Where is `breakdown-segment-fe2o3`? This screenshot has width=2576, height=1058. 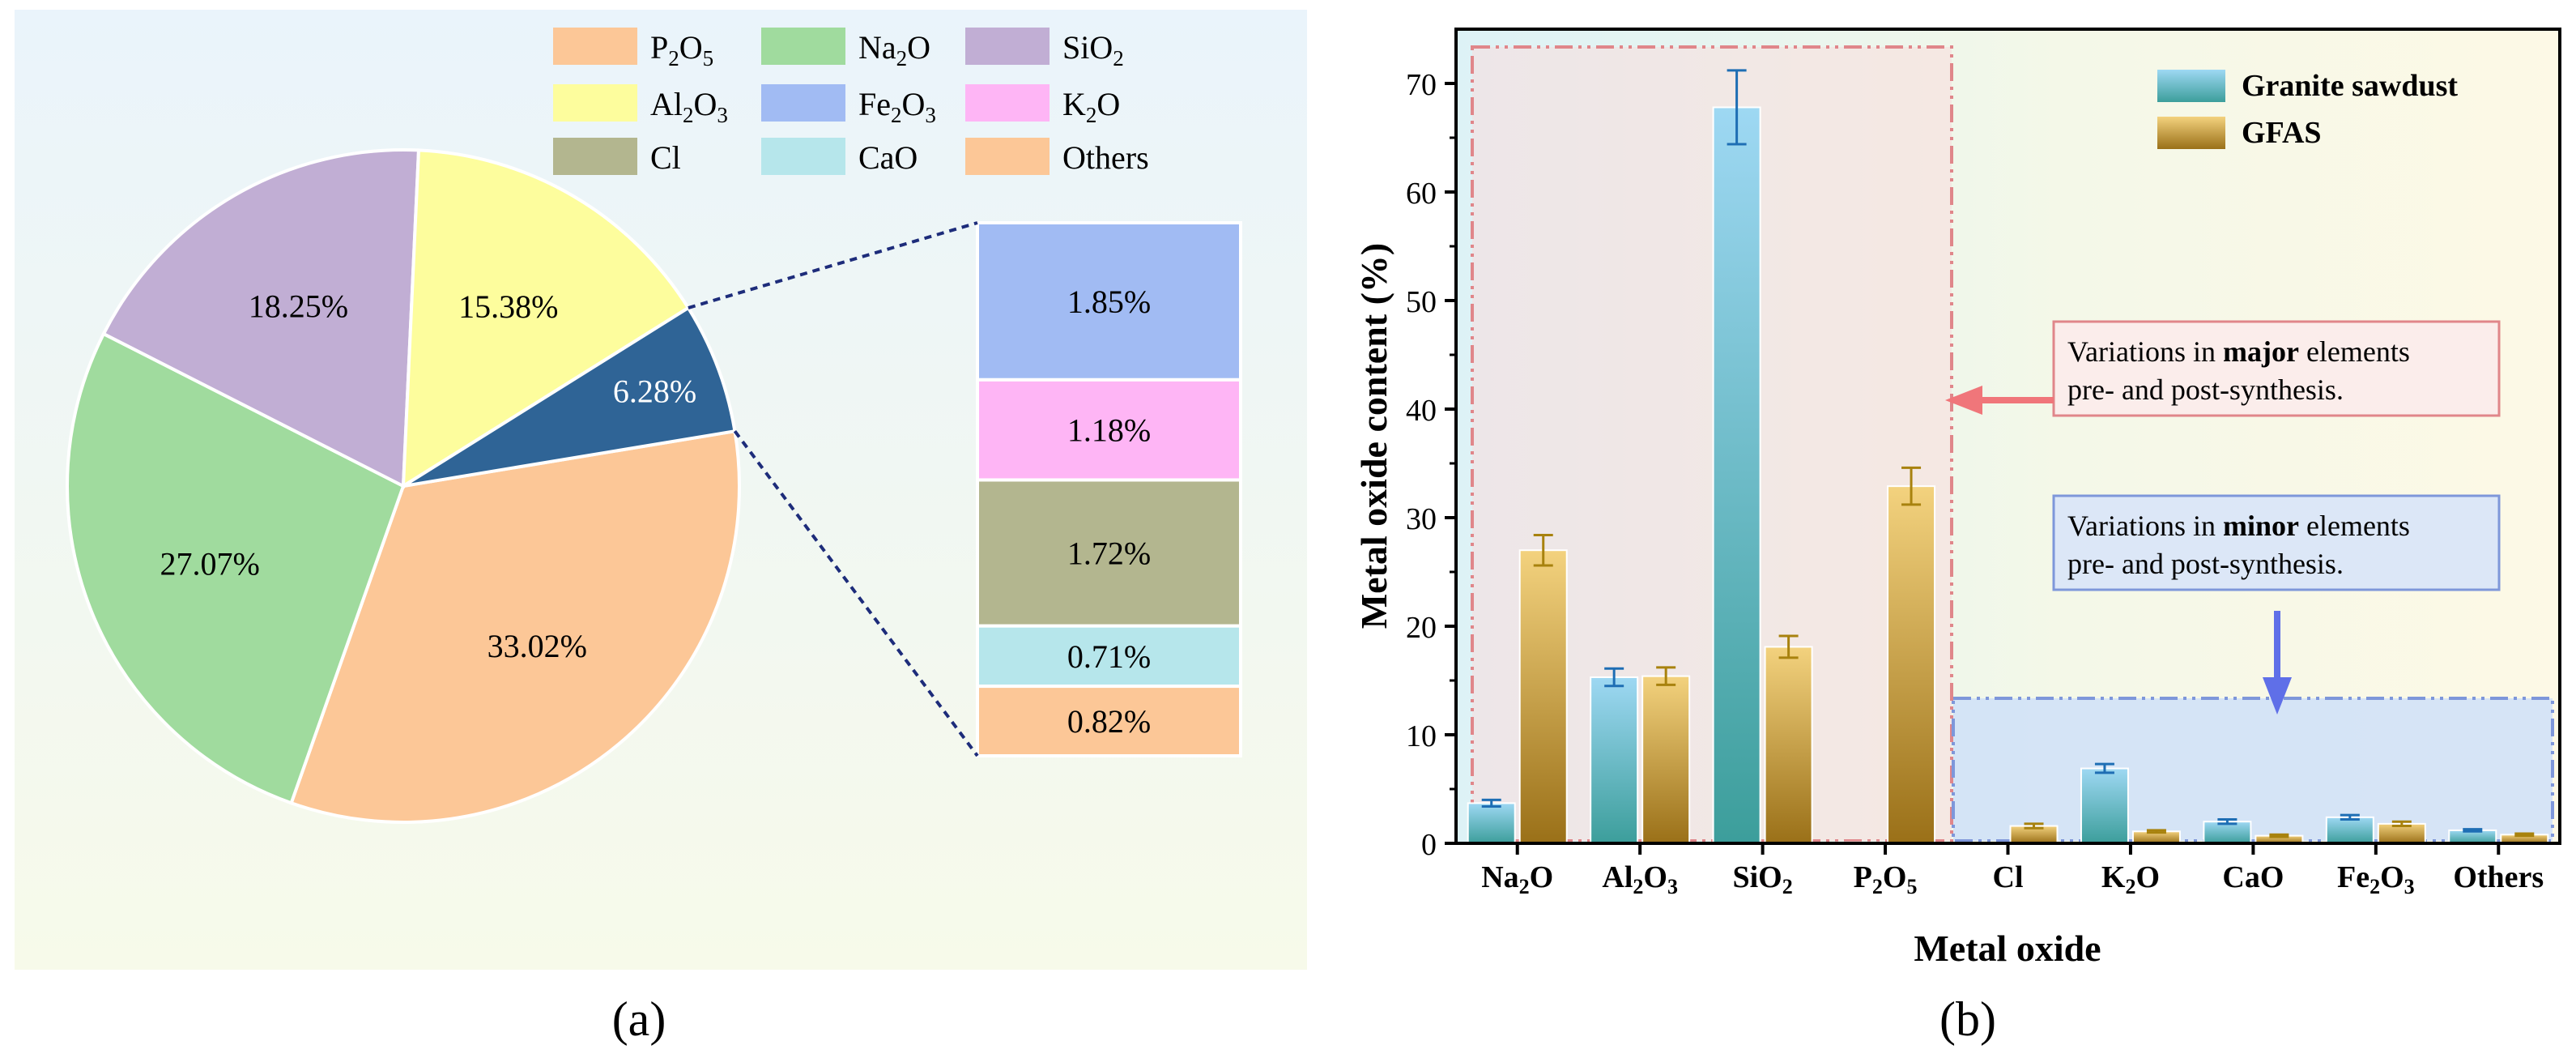
breakdown-segment-fe2o3 is located at coordinates (1109, 301).